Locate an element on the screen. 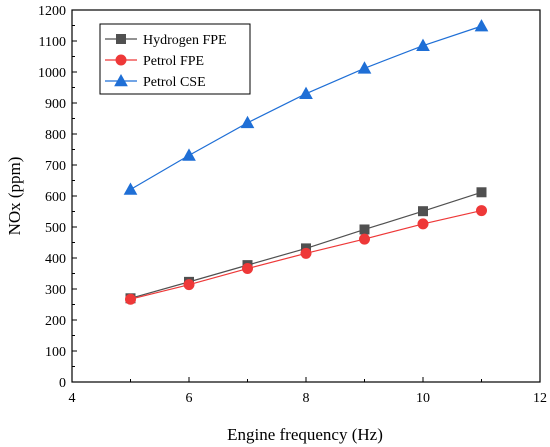 Image resolution: width=550 pixels, height=447 pixels. y-tick-label: 300 is located at coordinates (55, 290).